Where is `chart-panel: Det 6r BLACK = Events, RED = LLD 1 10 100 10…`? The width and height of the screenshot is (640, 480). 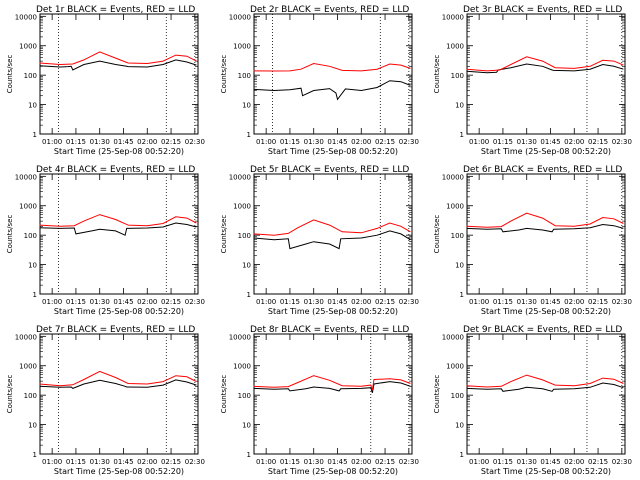 chart-panel: Det 6r BLACK = Events, RED = LLD 1 10 100 10… is located at coordinates (532, 240).